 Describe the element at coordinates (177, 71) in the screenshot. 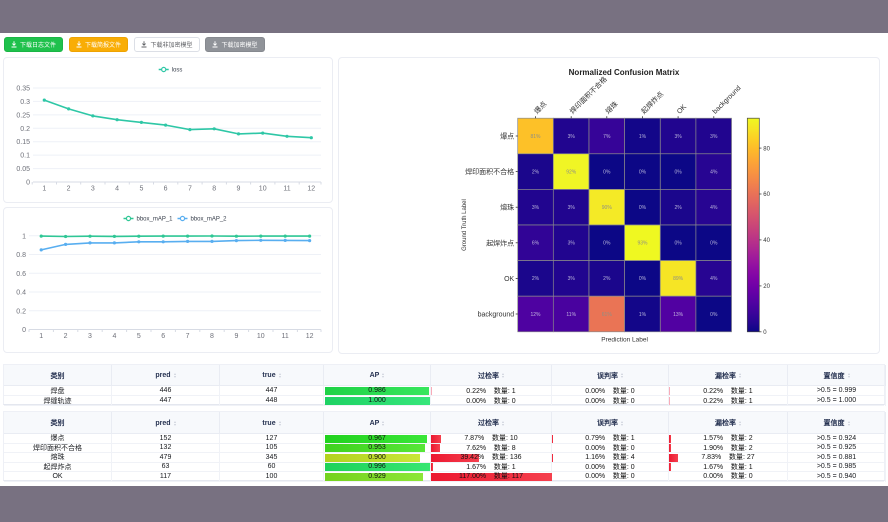

I see `svg-text: loss` at that location.